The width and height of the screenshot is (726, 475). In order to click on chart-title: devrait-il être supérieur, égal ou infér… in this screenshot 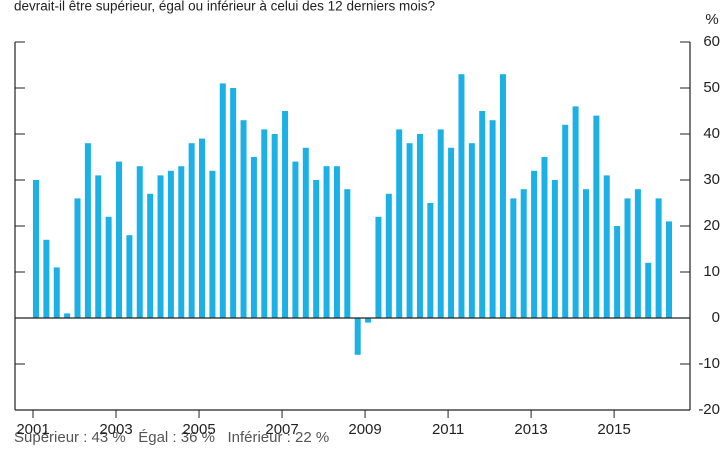, I will do `click(224, 7)`.